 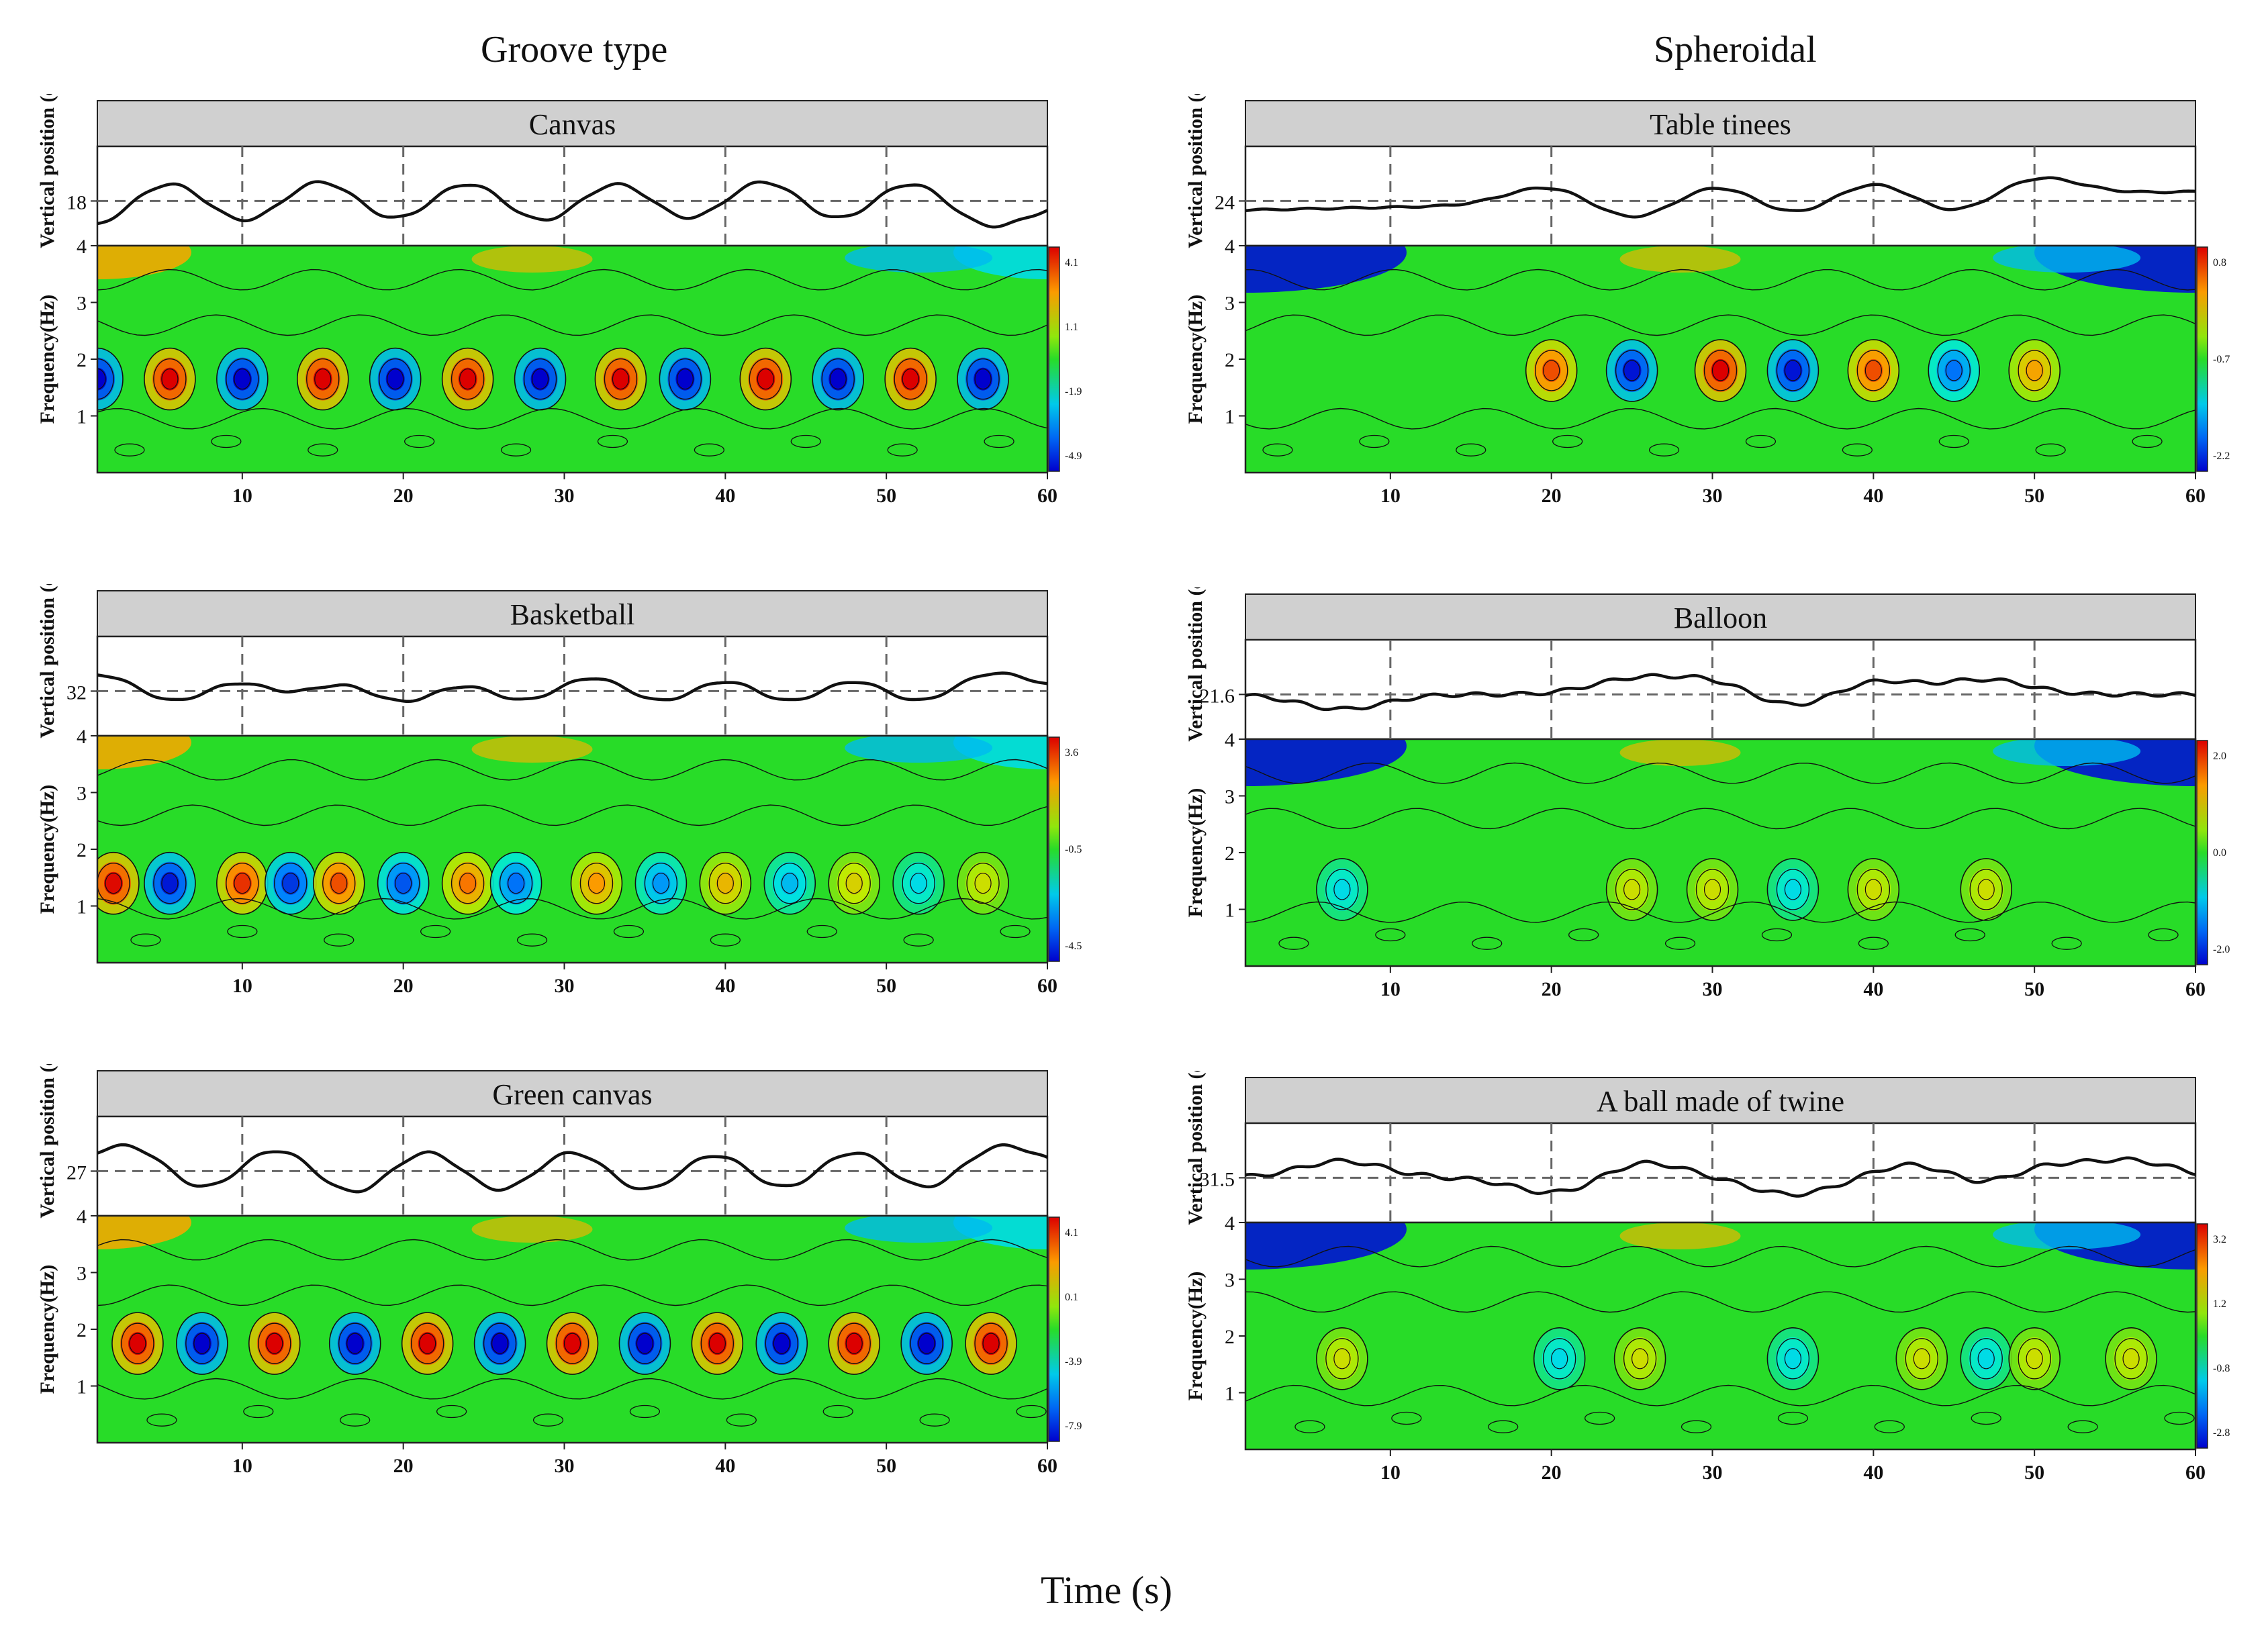 I want to click on heatmap-blobs, so click(x=572, y=1321).